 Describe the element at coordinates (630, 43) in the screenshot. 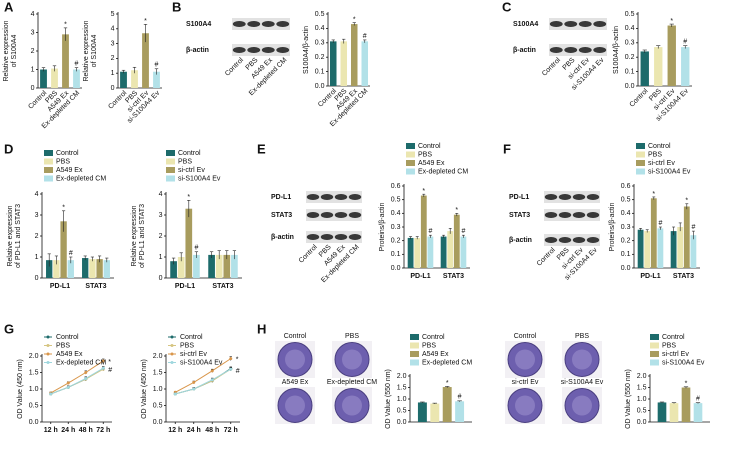

I see `y-tick-label: 0.3` at that location.